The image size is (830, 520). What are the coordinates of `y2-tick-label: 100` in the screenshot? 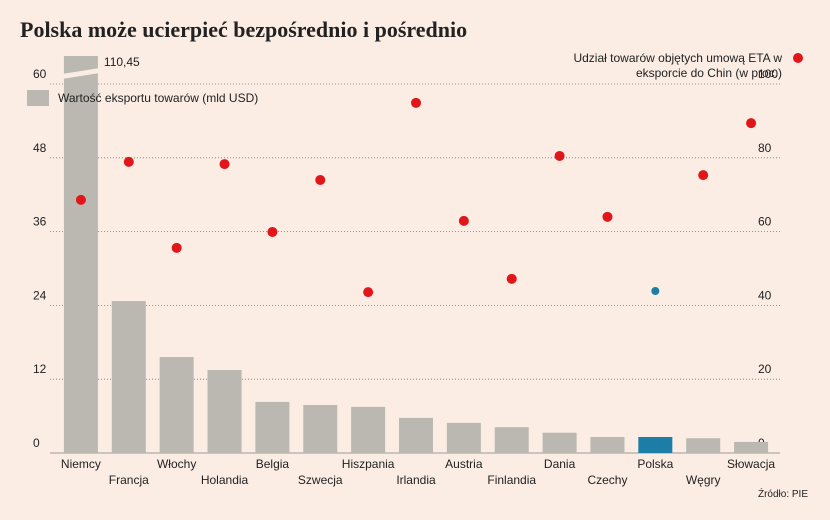 It's located at (768, 74).